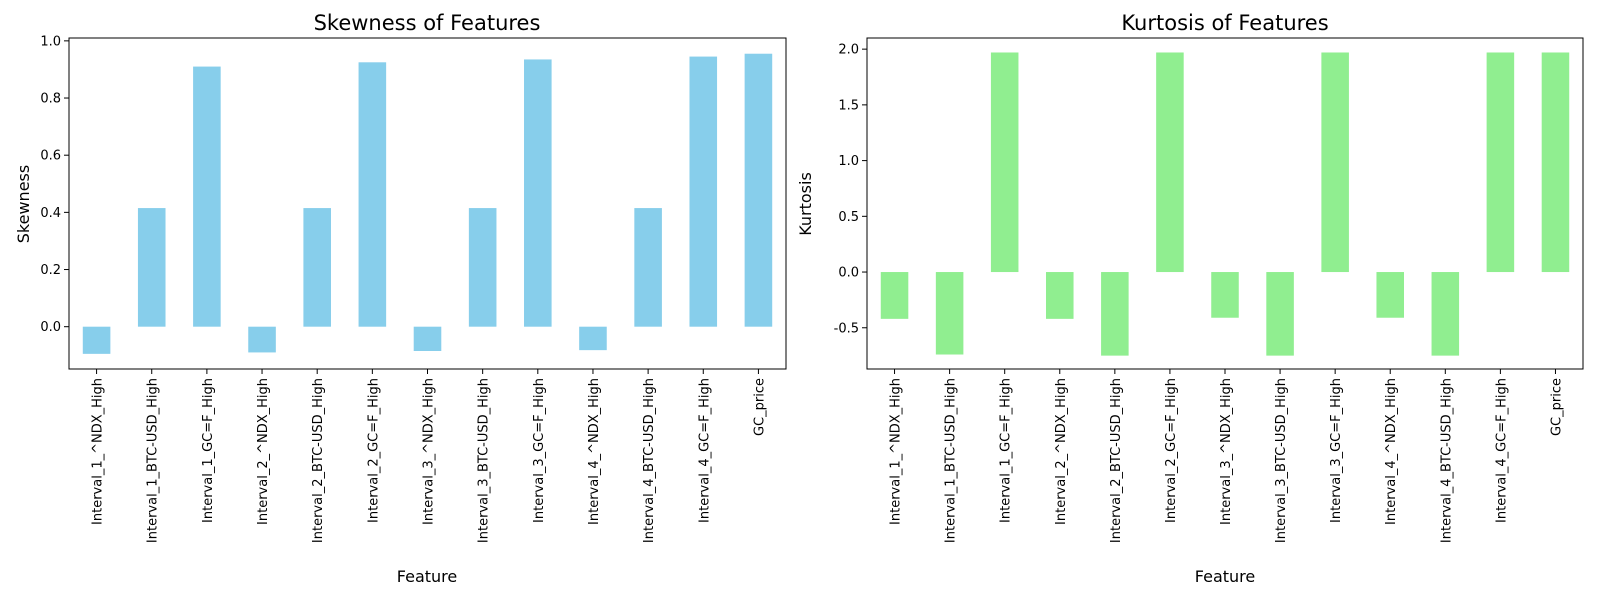 This screenshot has width=1598, height=600. What do you see at coordinates (50, 156) in the screenshot?
I see `y-tick-label: 0.6` at bounding box center [50, 156].